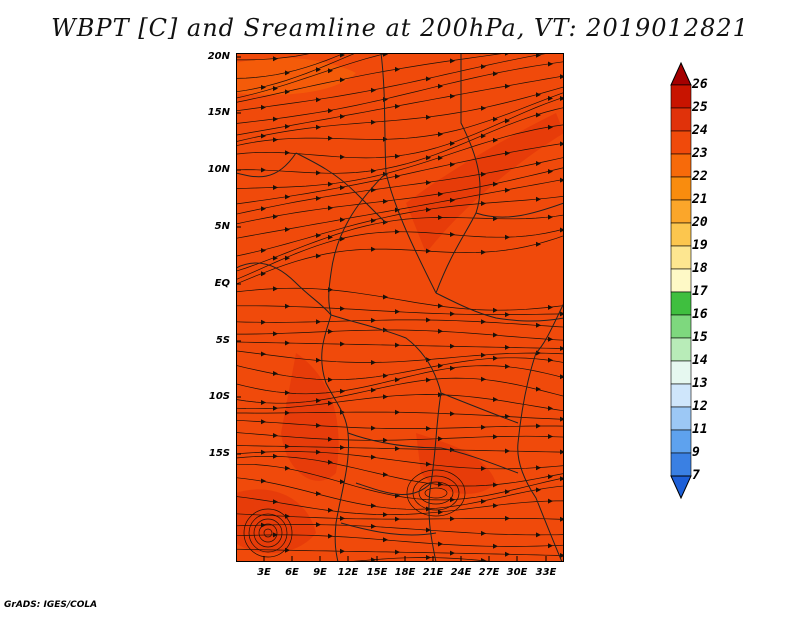 This screenshot has height=618, width=800. What do you see at coordinates (696, 475) in the screenshot?
I see `colorbar-label: 7` at bounding box center [696, 475].